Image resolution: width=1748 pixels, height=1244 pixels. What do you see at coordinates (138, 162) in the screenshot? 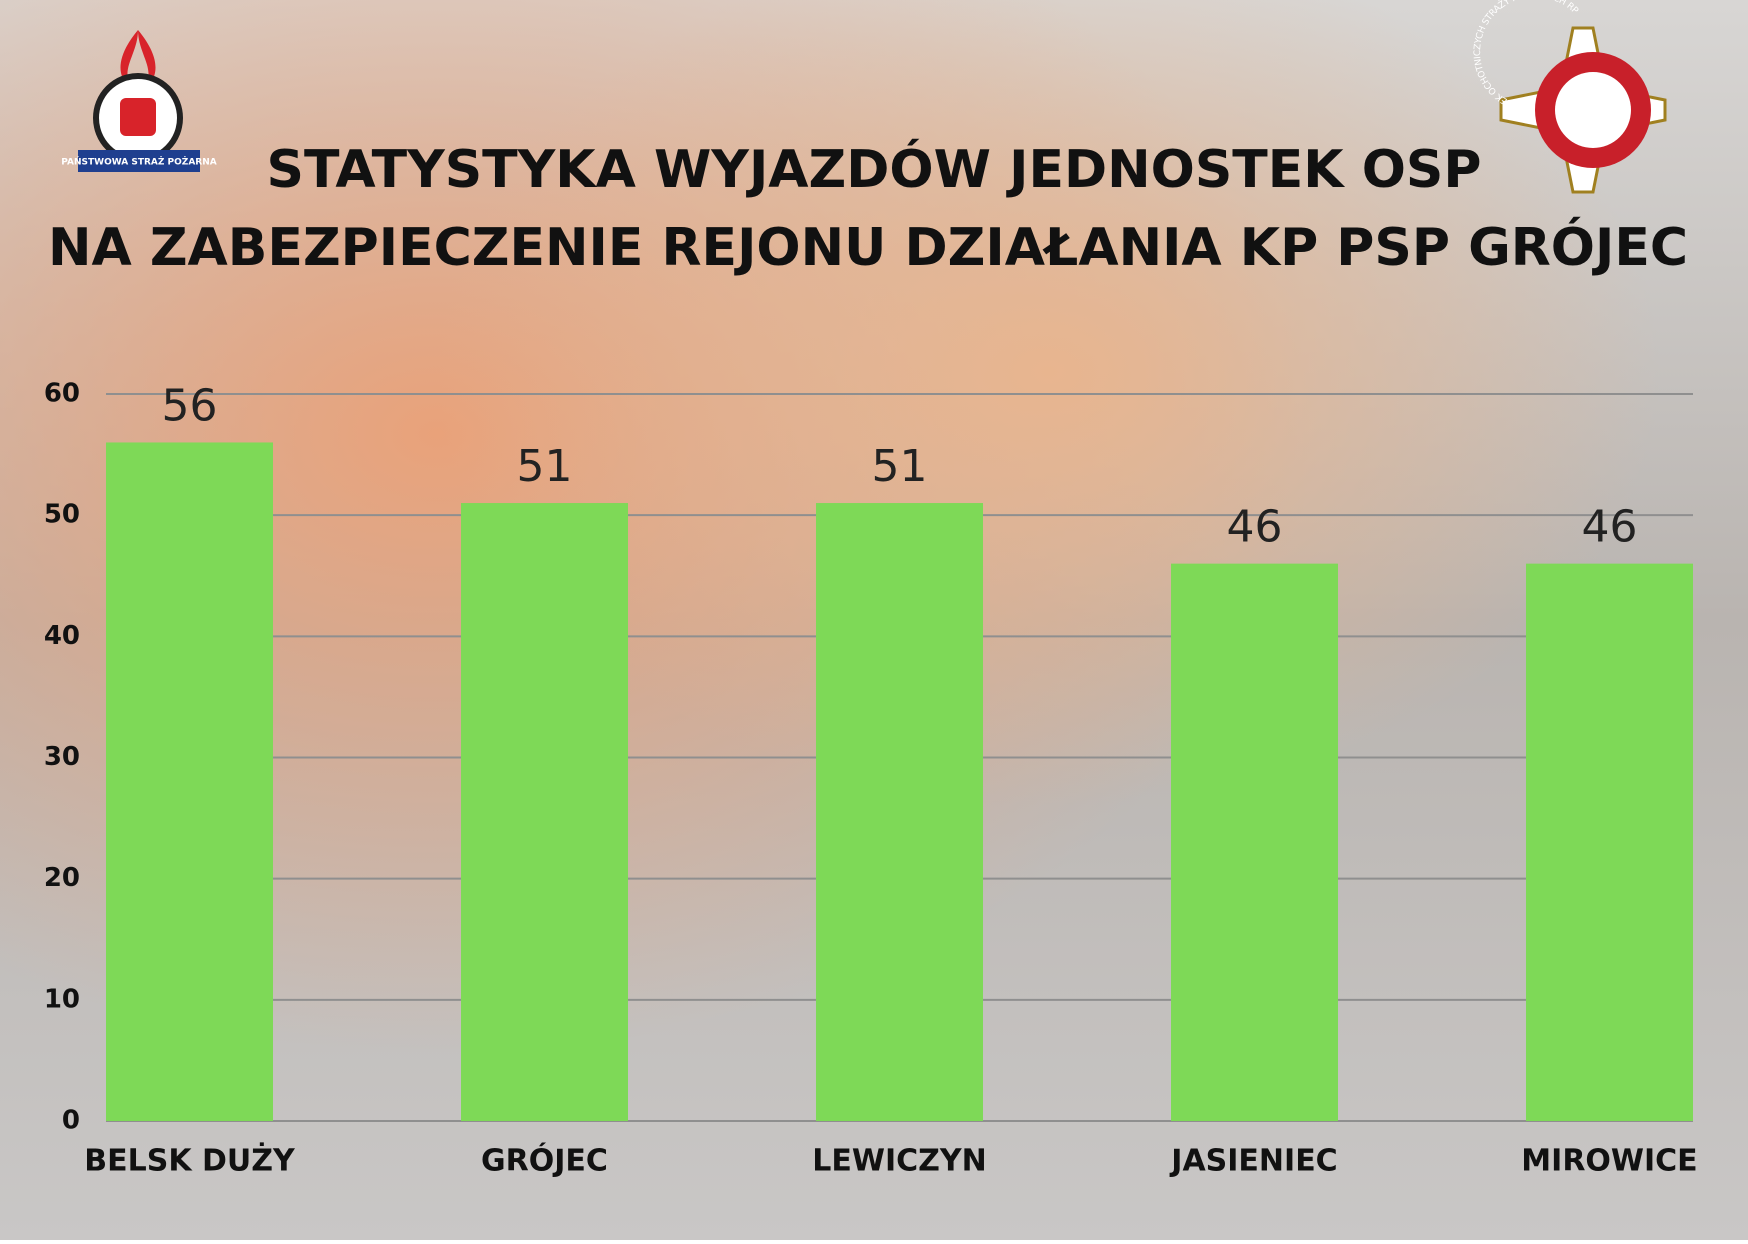
I see `logo-text: PAŃSTWOWA STRAŻ POŻARNA` at bounding box center [138, 162].